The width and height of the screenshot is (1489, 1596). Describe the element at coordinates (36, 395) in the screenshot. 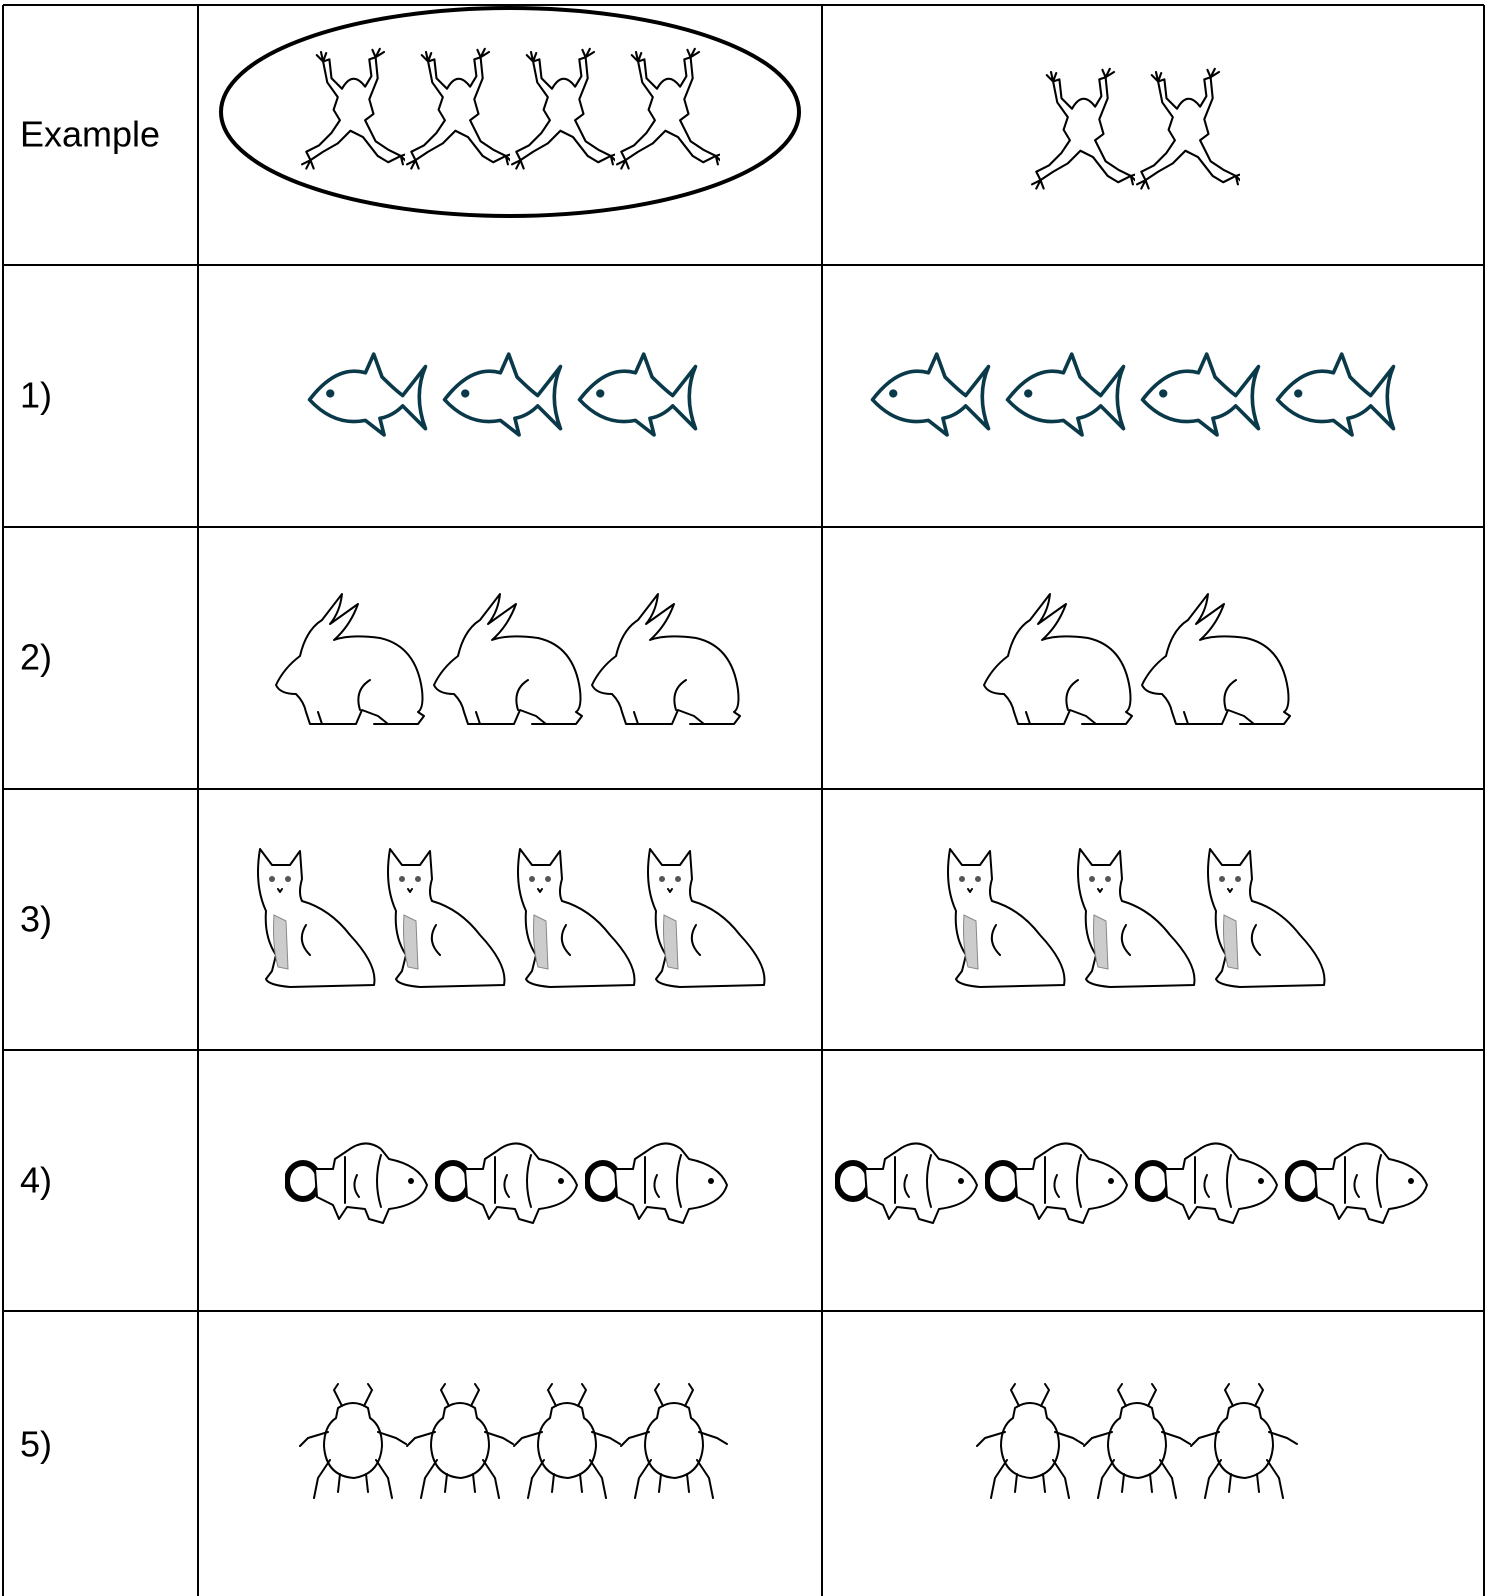

I see `row-label: 1)` at that location.